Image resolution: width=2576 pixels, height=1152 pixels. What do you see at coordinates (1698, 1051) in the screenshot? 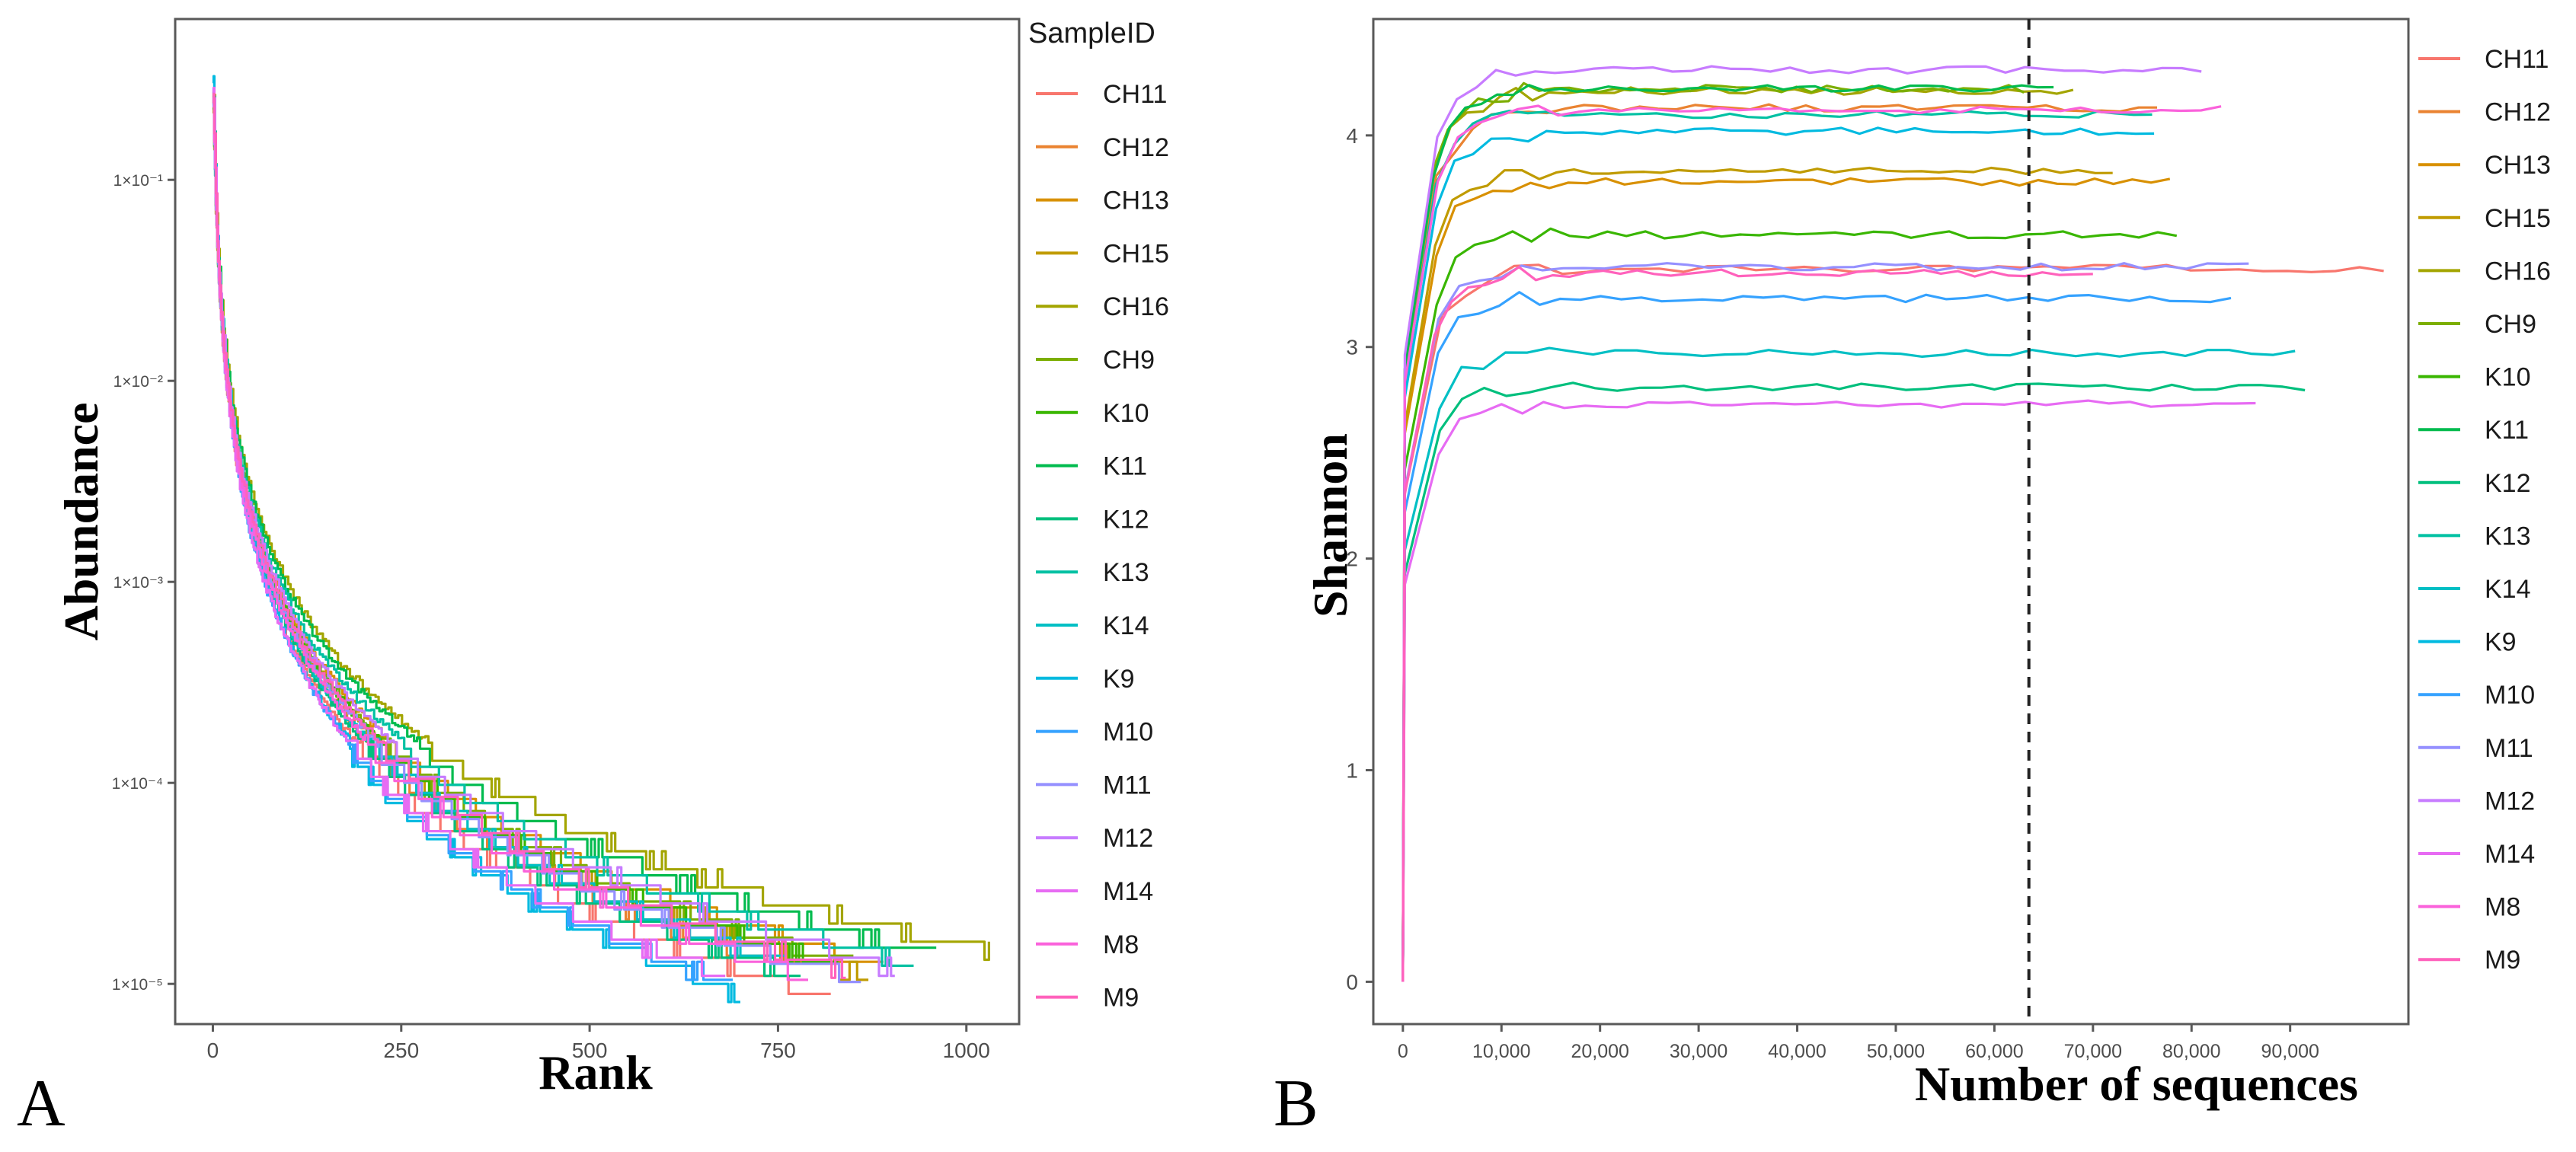
I see `sequences-xtick-label: 30,000` at bounding box center [1698, 1051].